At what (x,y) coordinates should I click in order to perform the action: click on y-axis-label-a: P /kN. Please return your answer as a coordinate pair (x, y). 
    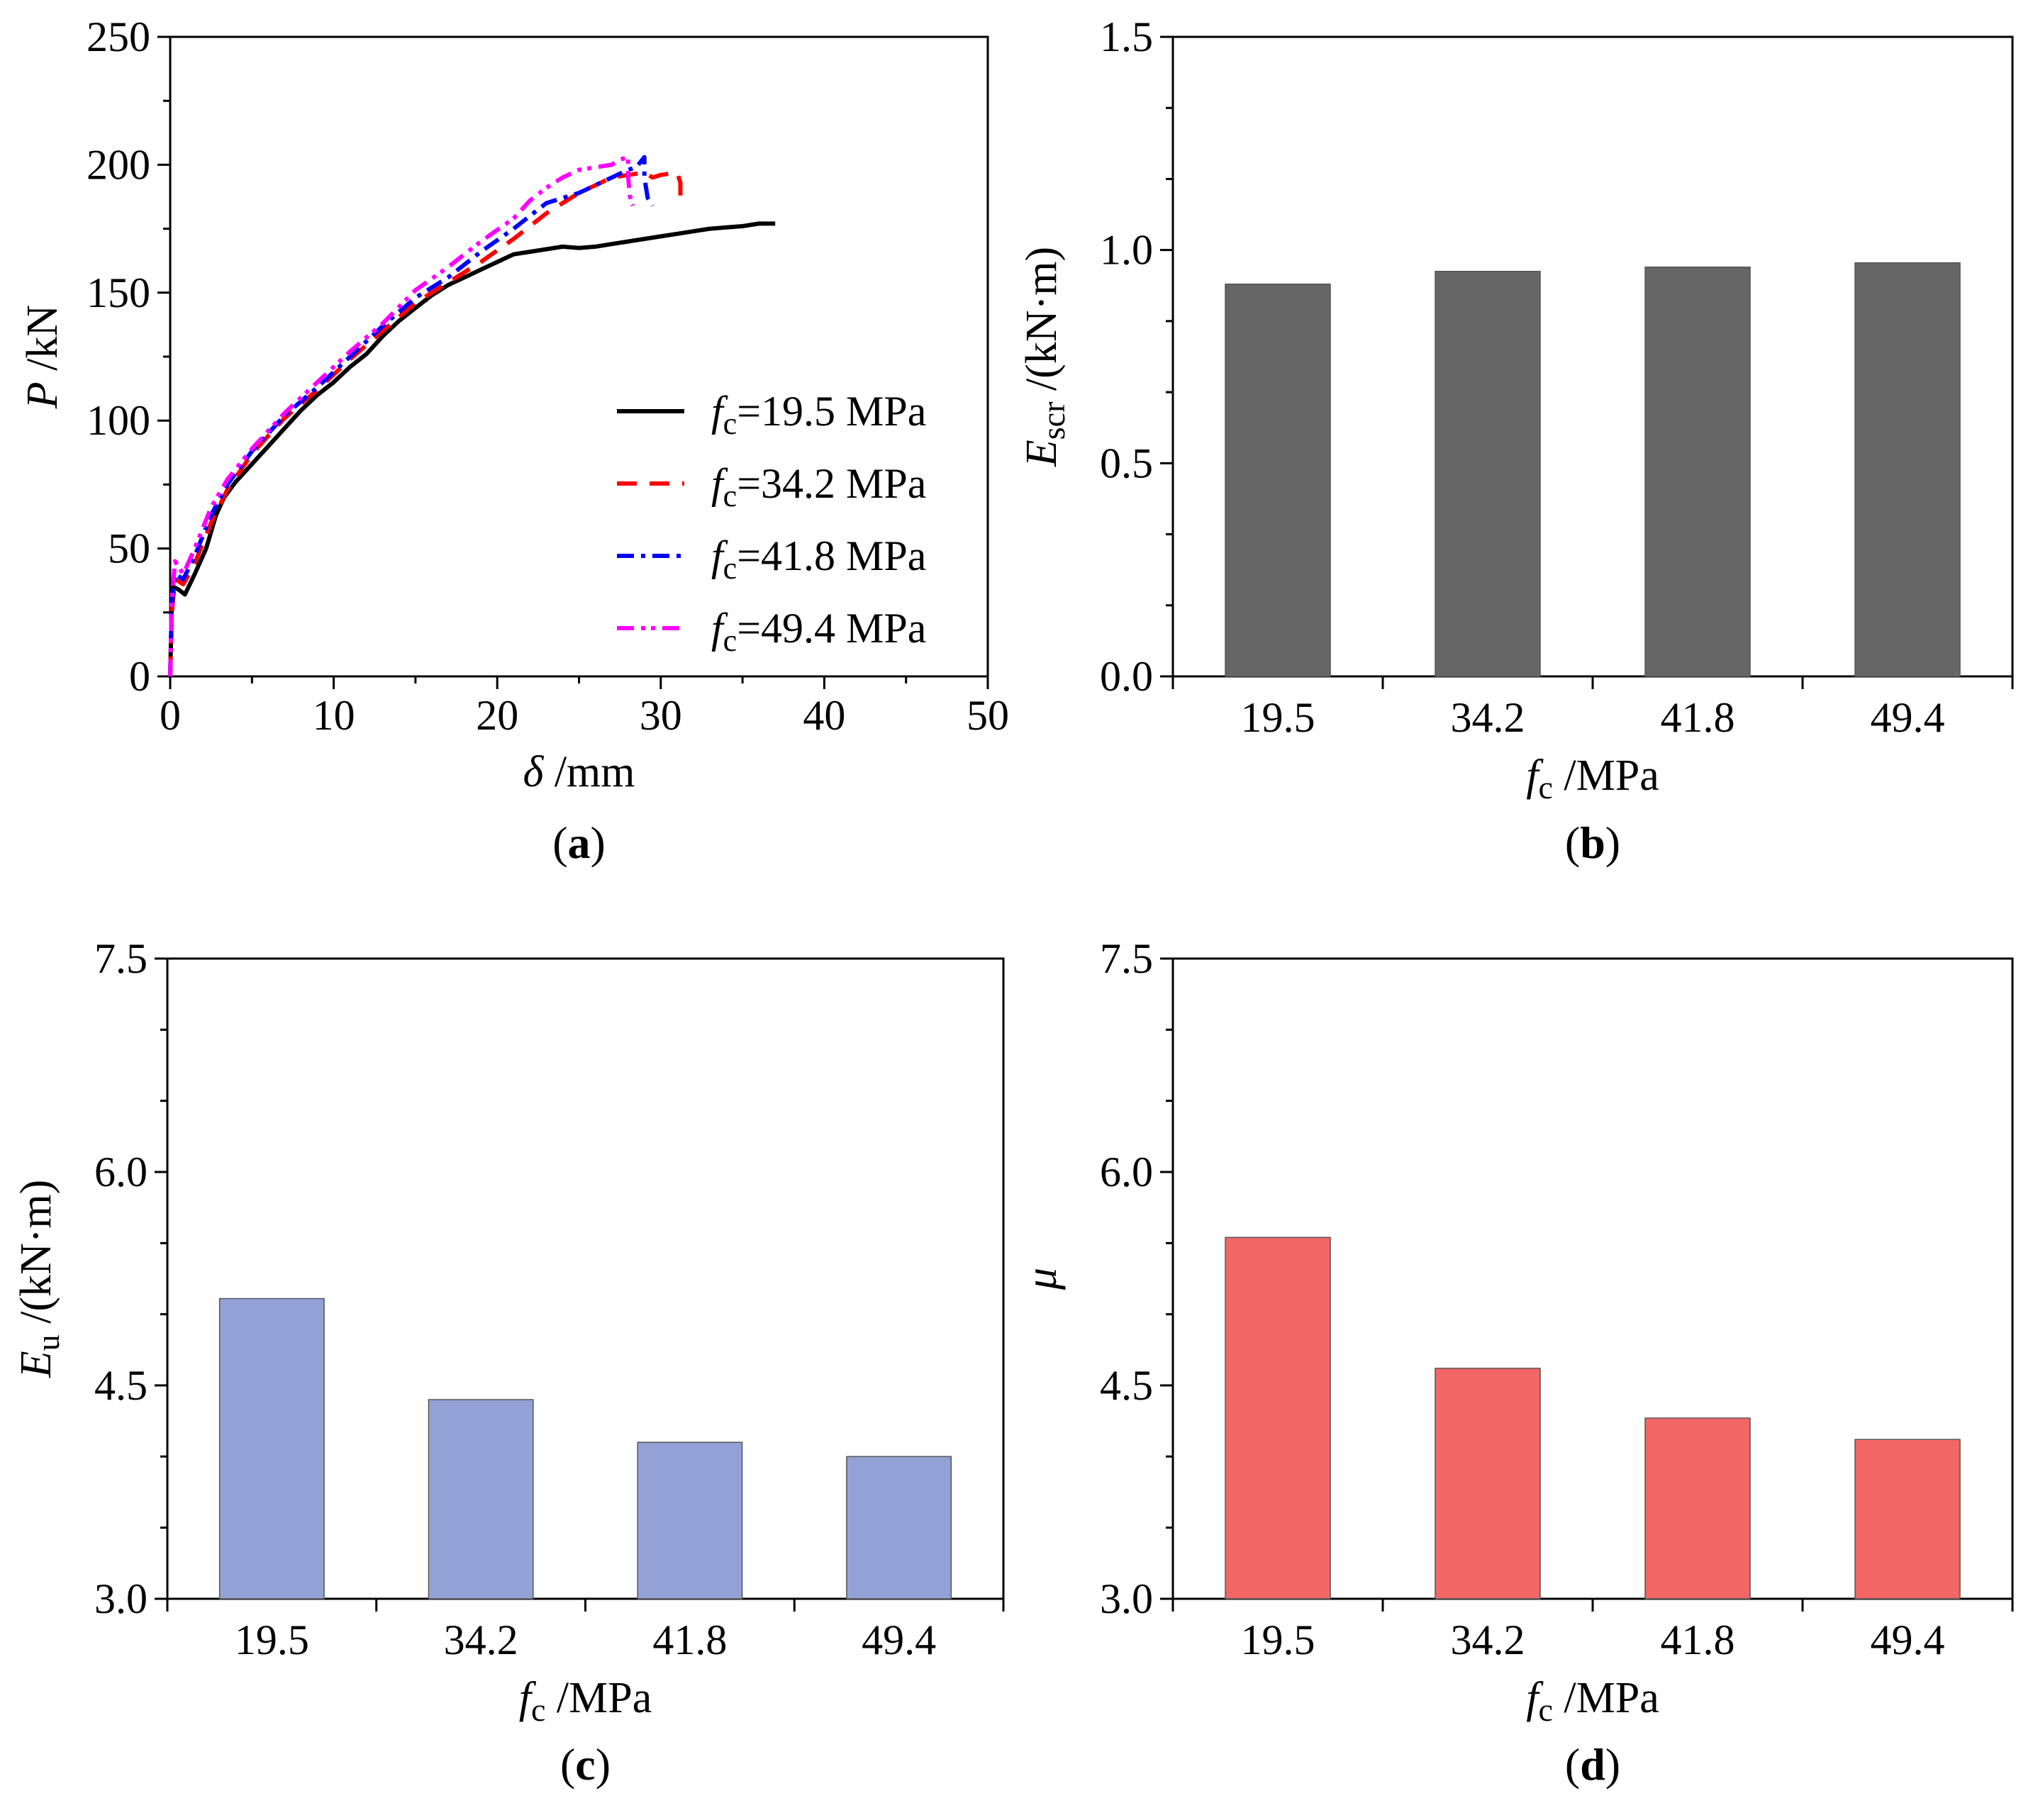
    Looking at the image, I should click on (42, 357).